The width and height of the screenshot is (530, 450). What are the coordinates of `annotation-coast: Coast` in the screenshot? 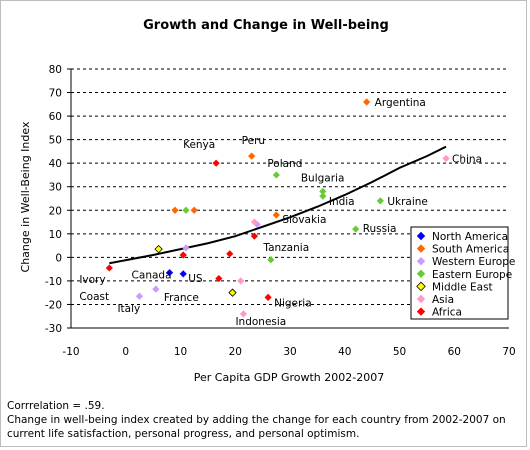 It's located at (94, 297).